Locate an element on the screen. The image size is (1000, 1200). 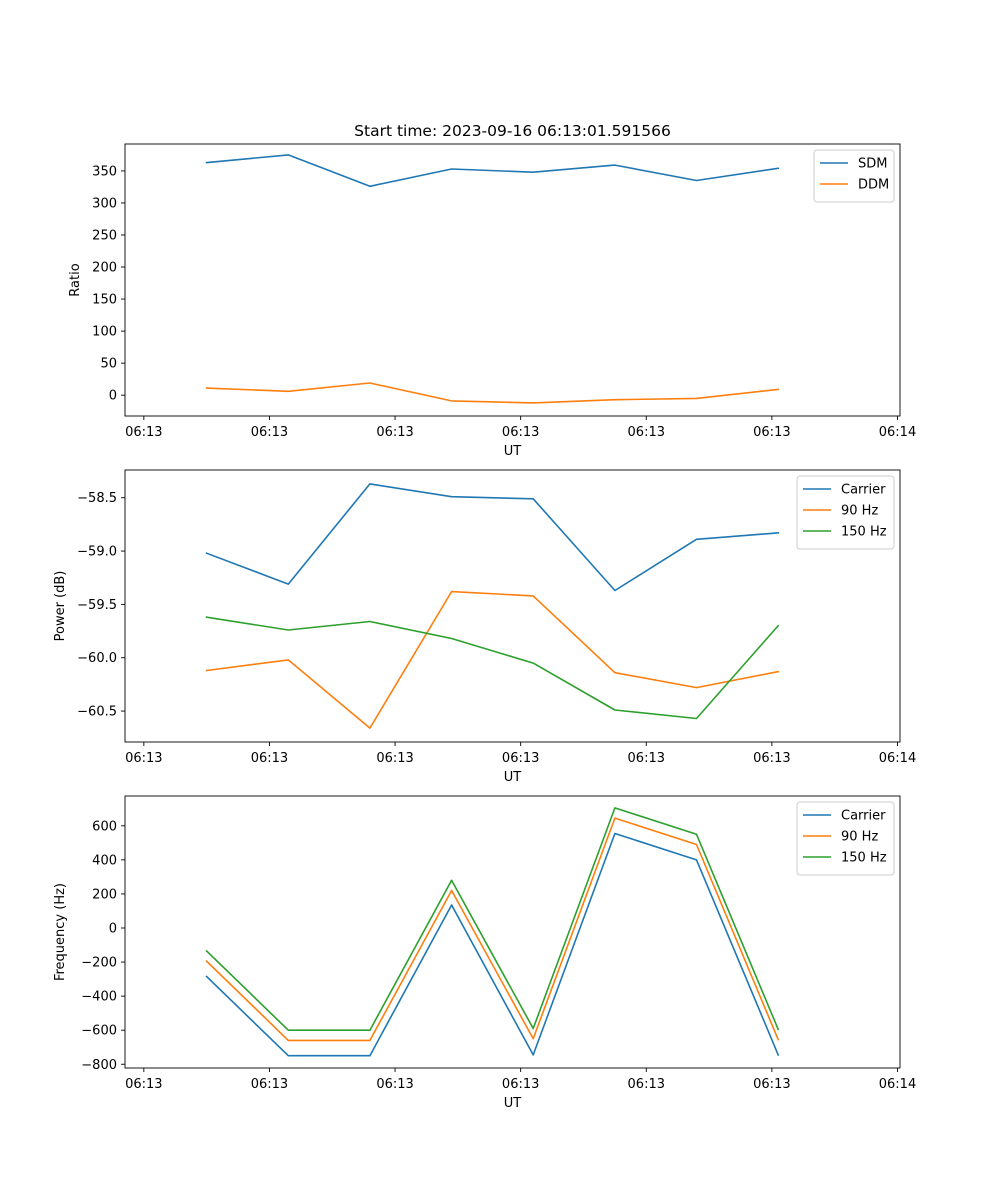
power-legend-label-carrier: Carrier is located at coordinates (863, 490).